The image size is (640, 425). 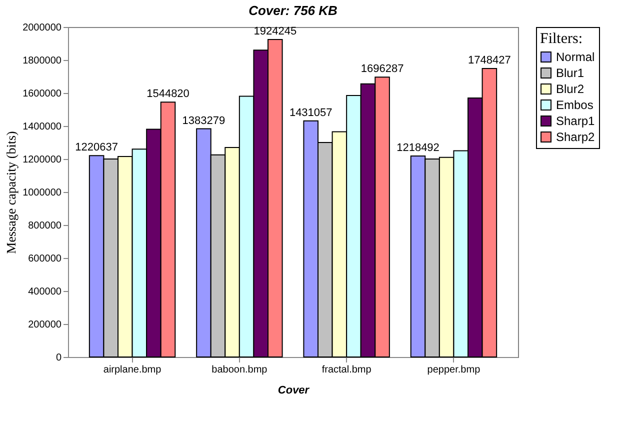 I want to click on y-axis-title: Message capacity (bits), so click(x=11, y=192).